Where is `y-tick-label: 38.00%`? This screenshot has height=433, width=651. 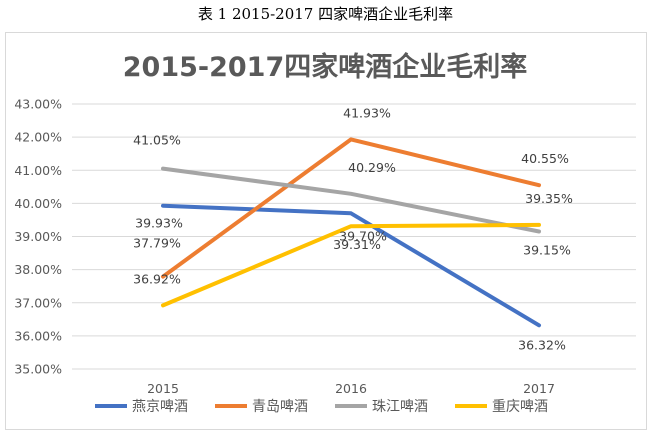
y-tick-label: 38.00% is located at coordinates (38, 269).